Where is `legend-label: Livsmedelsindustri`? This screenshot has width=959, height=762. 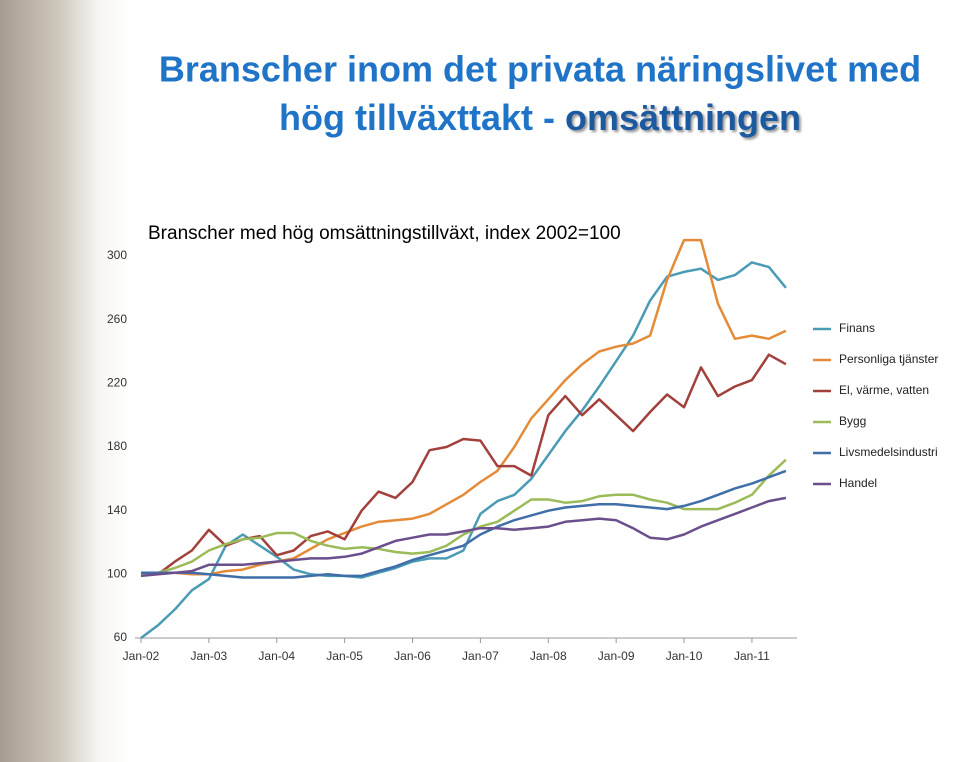
legend-label: Livsmedelsindustri is located at coordinates (888, 452).